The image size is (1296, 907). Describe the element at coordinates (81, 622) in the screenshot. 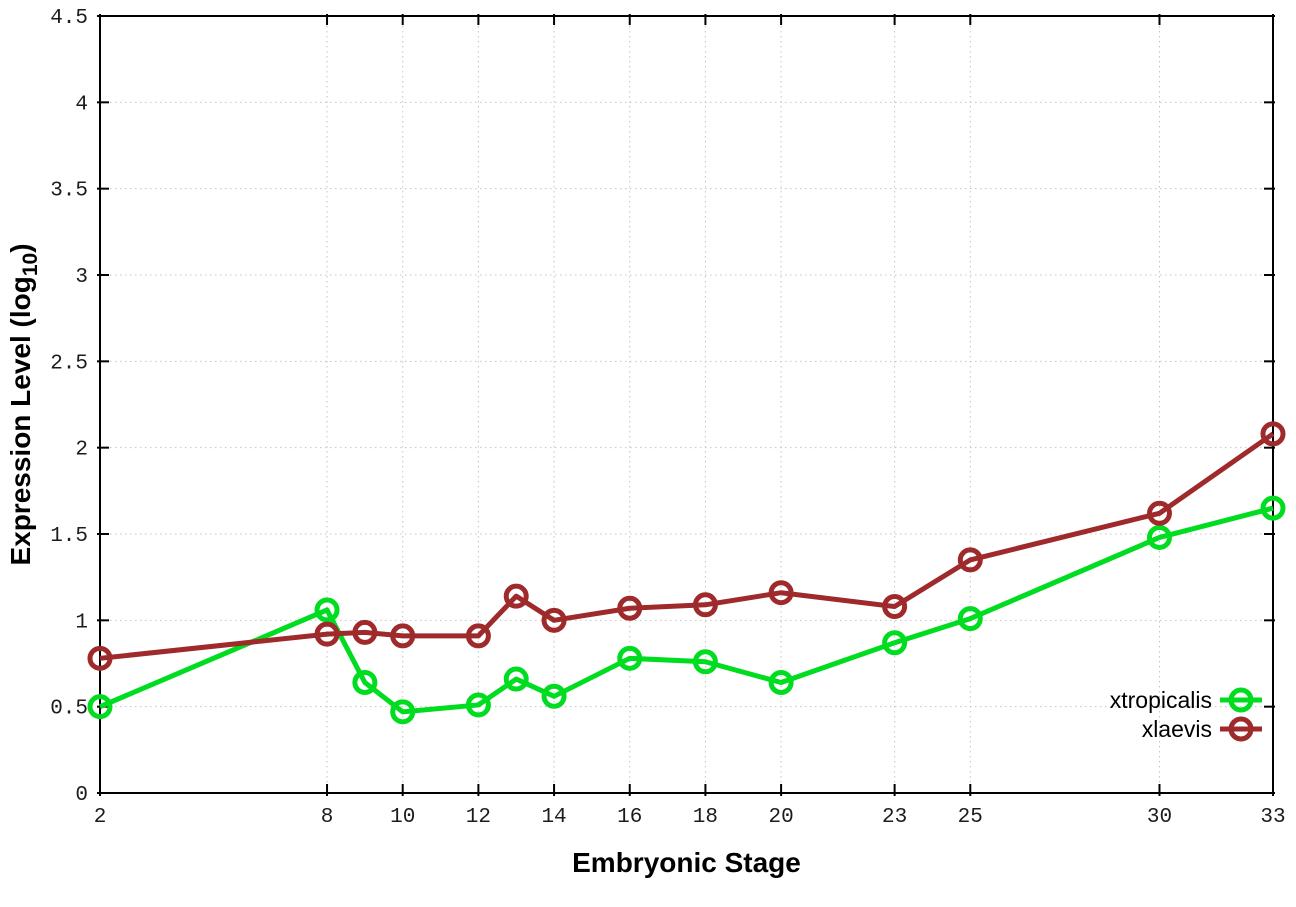

I see `y-tick-label: 1` at that location.